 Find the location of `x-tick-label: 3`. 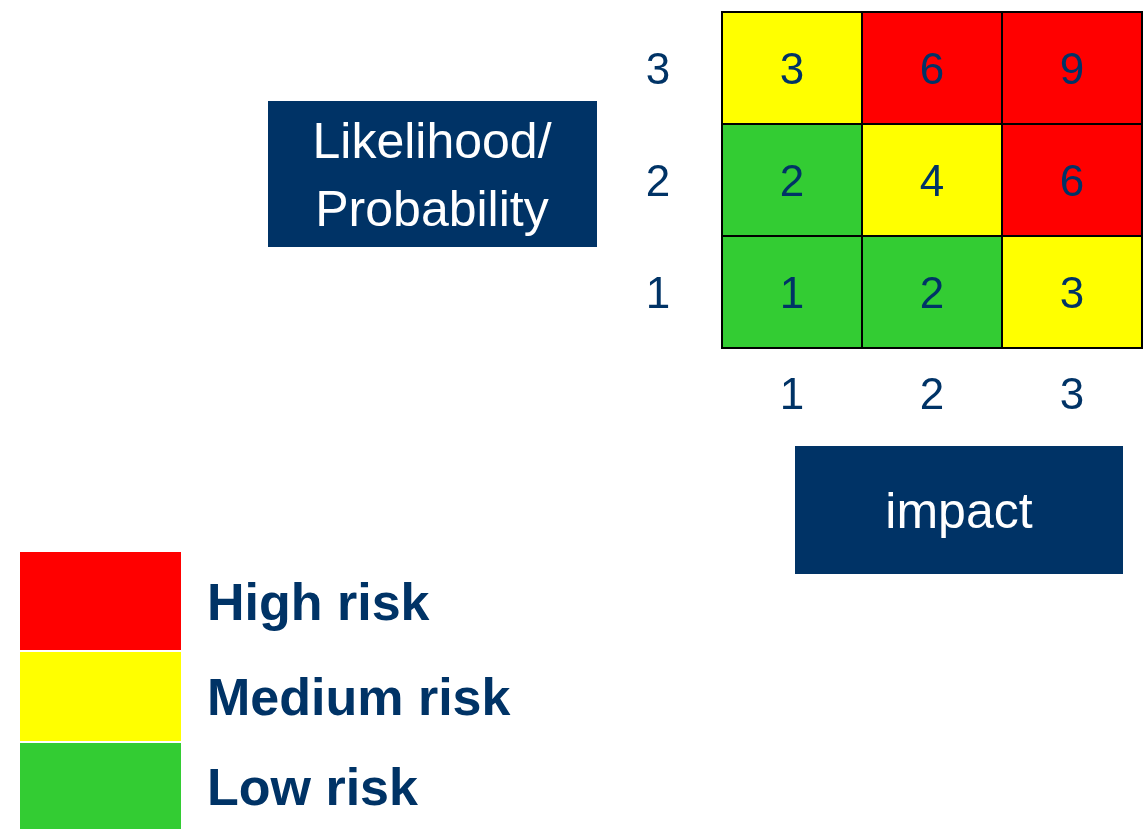

x-tick-label: 3 is located at coordinates (1072, 393).